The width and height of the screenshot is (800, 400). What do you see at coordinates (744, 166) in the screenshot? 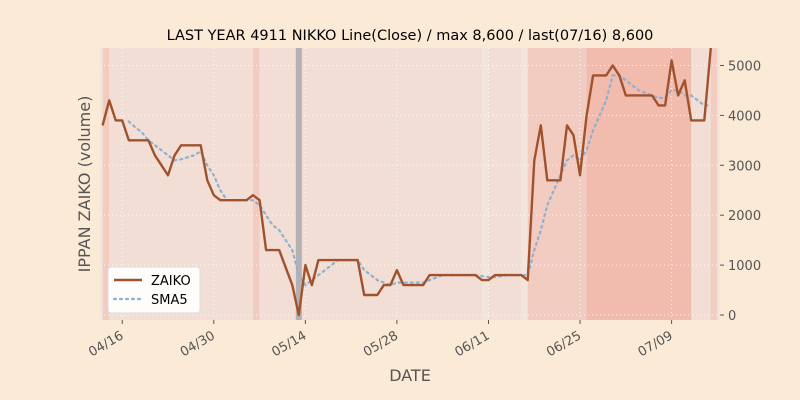
I see `y-tick-label: 3000` at bounding box center [744, 166].